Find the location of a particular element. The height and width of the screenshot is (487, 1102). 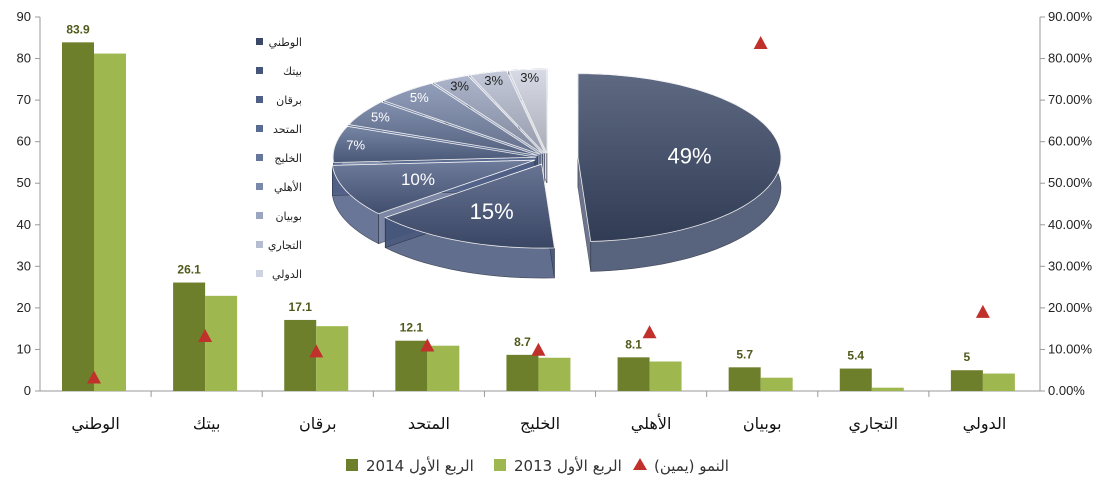

data-label: 8.1 is located at coordinates (633, 344).